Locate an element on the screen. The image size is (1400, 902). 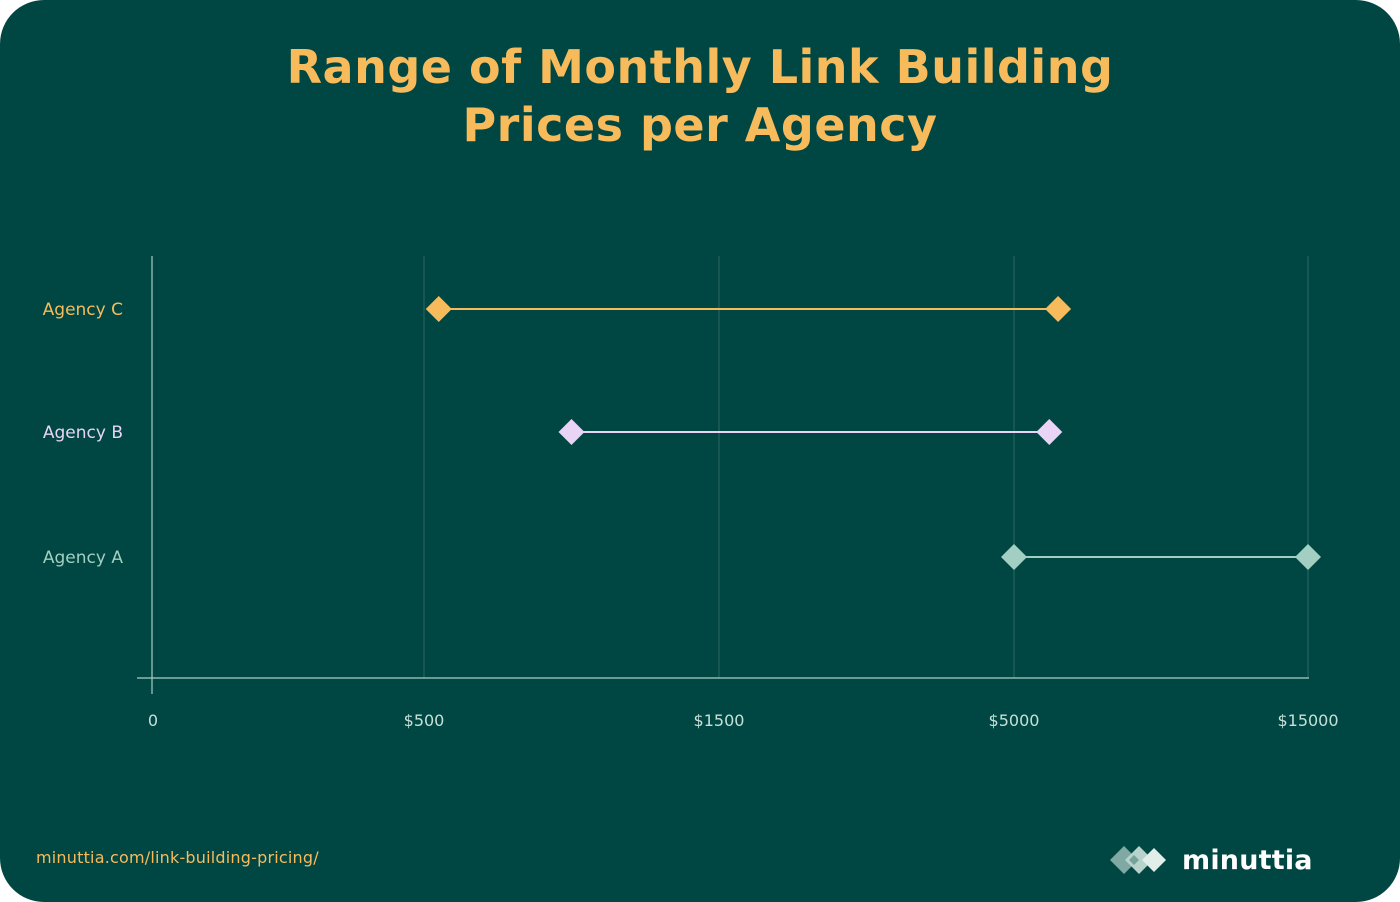
dumbbell-agency-b is located at coordinates (810, 432).